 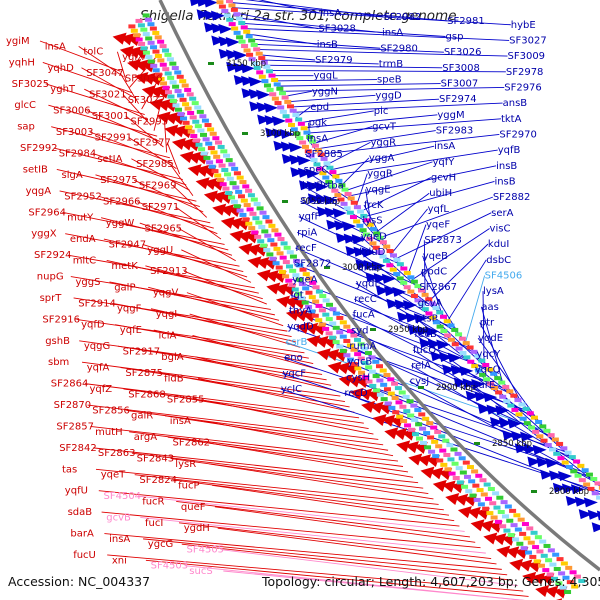 I want to click on gene-label-reverse: sucS, so click(x=200, y=571).